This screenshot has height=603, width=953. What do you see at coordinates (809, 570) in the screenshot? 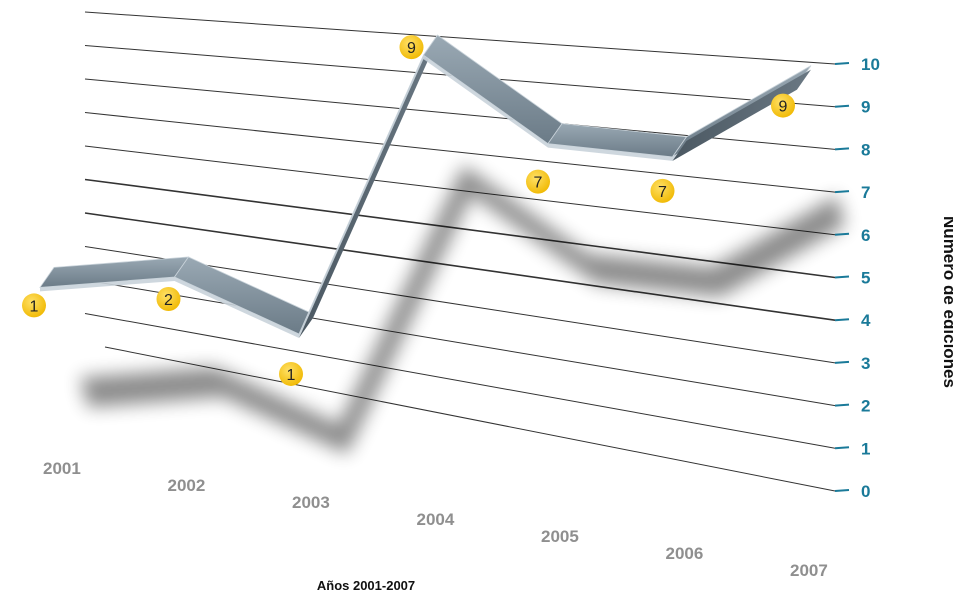
I see `x-tick-label: 2007` at bounding box center [809, 570].